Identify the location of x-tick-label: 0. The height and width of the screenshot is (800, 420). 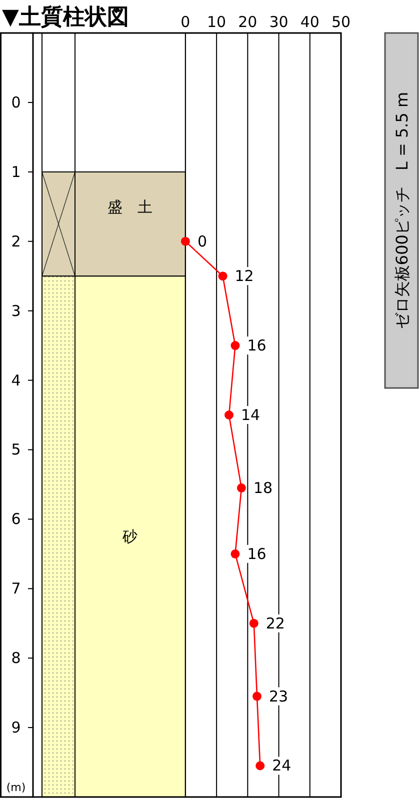
(185, 22).